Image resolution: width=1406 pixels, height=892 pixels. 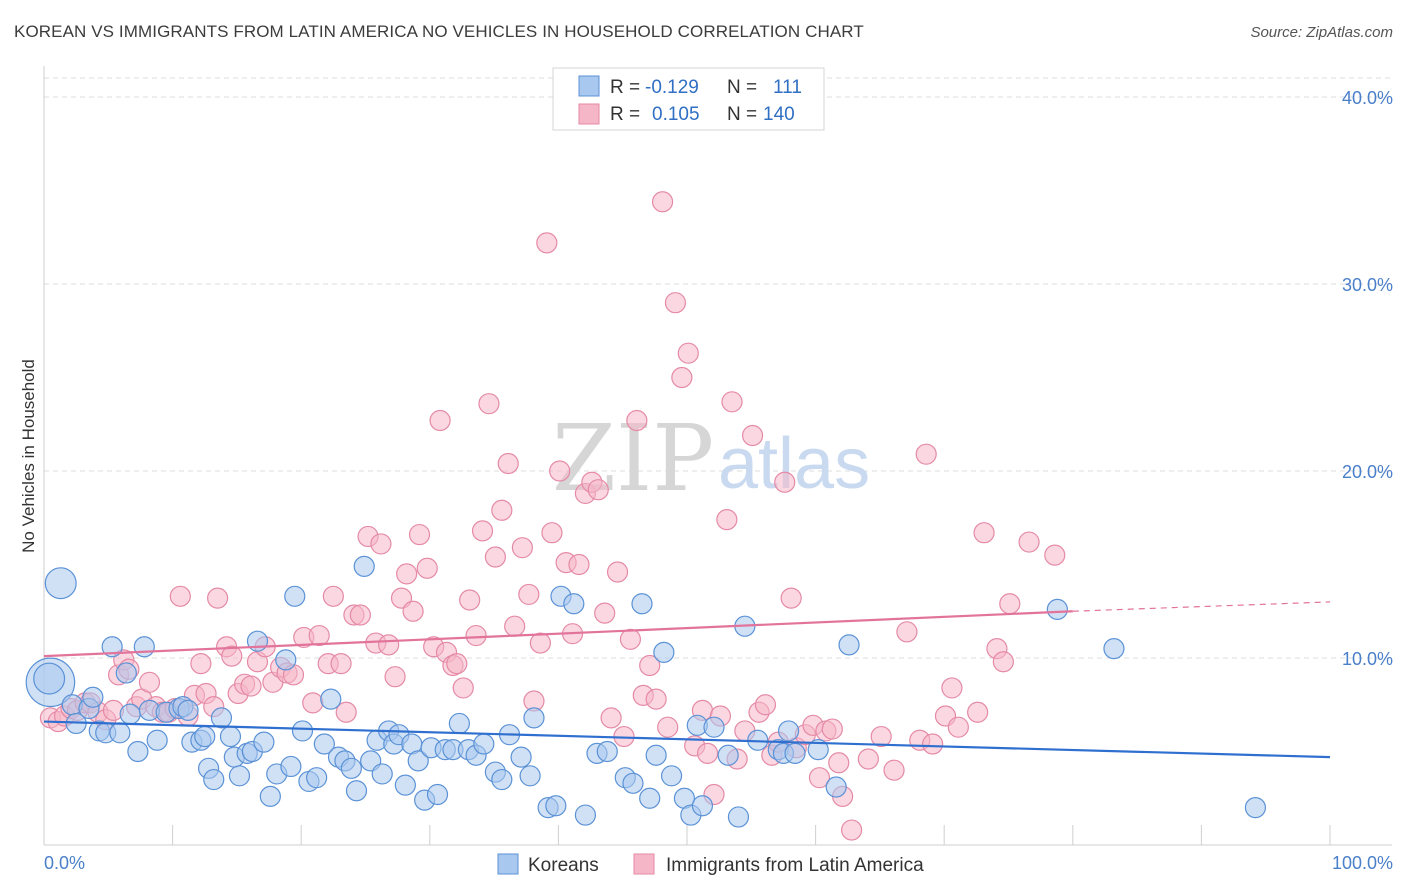 I want to click on y-tick-label: 10.0%, so click(x=1367, y=659).